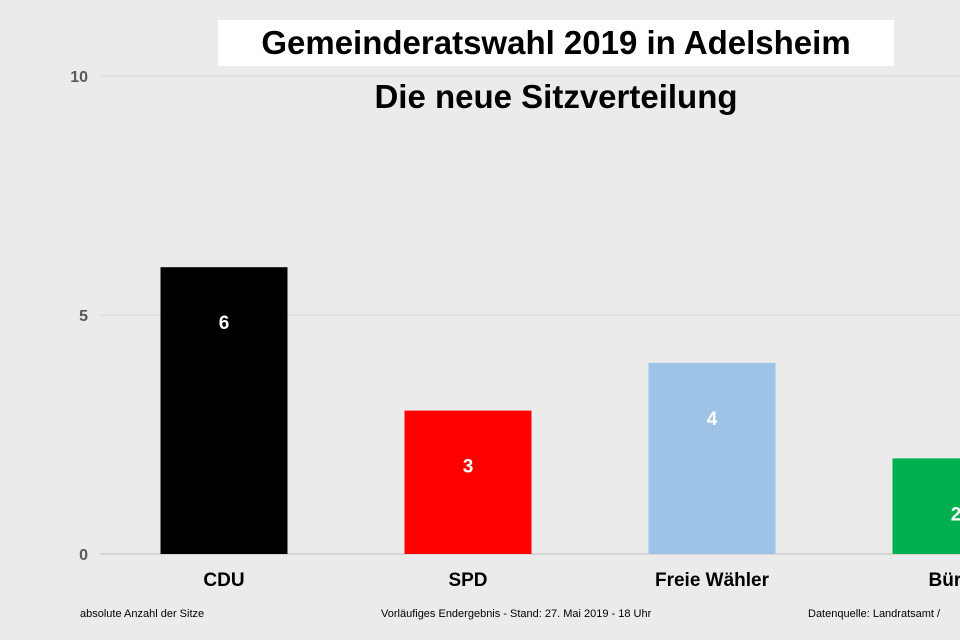 This screenshot has height=640, width=960. I want to click on value-label: 2, so click(955, 514).